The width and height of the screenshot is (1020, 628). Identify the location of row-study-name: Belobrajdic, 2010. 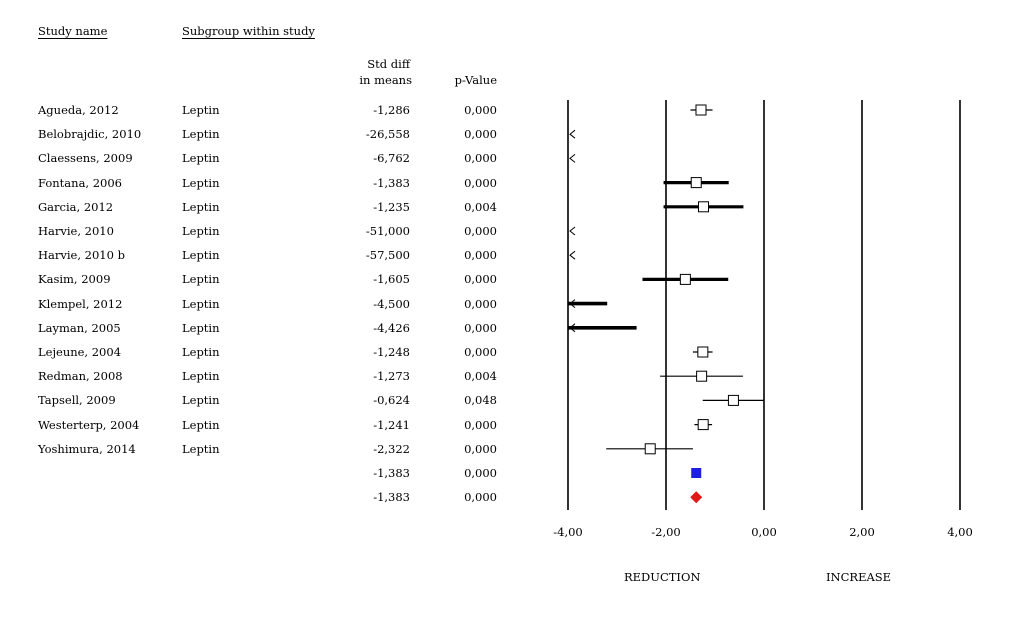
(90, 134).